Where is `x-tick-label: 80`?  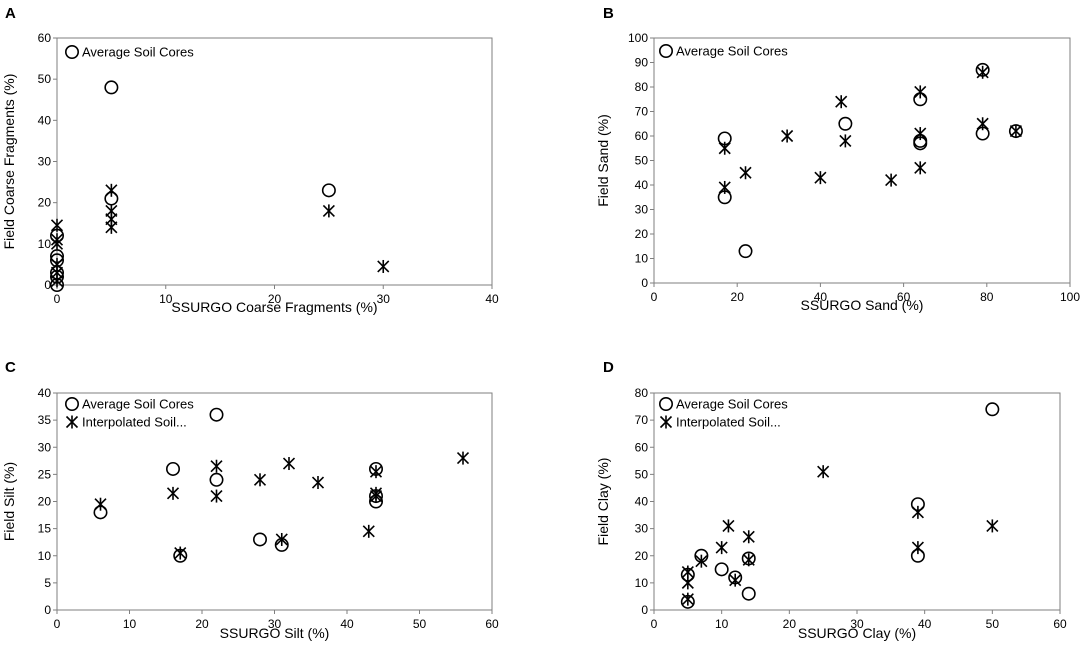
x-tick-label: 80 is located at coordinates (987, 297).